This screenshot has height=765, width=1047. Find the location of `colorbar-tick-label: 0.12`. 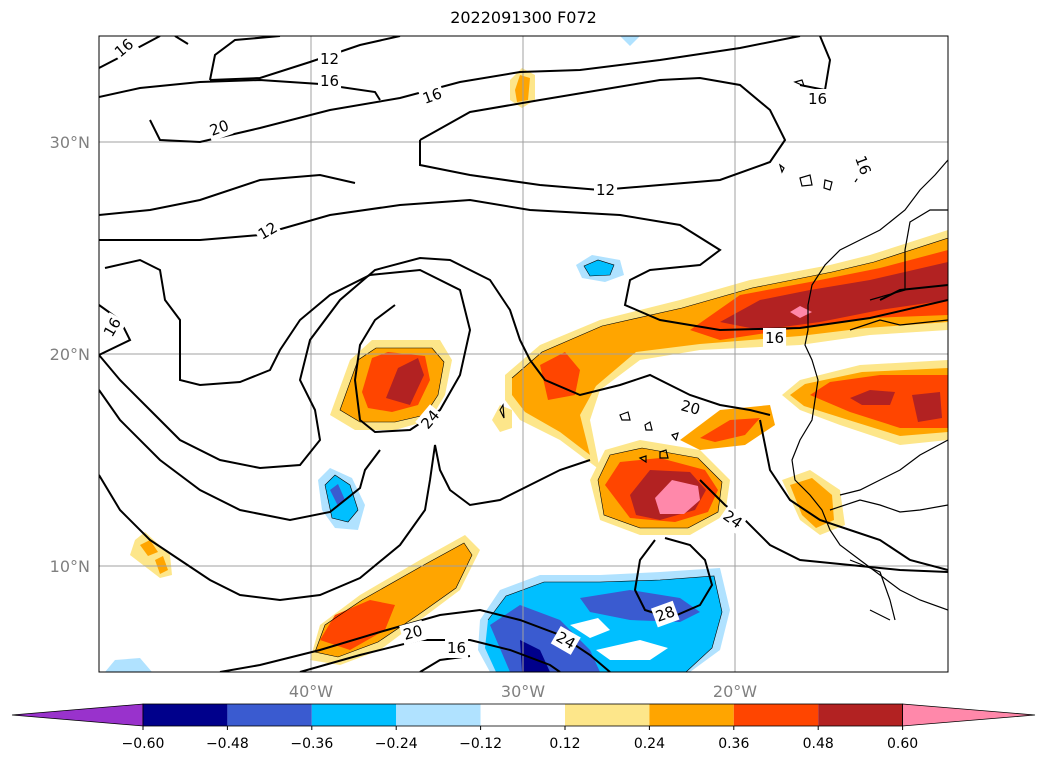

colorbar-tick-label: 0.12 is located at coordinates (564, 744).